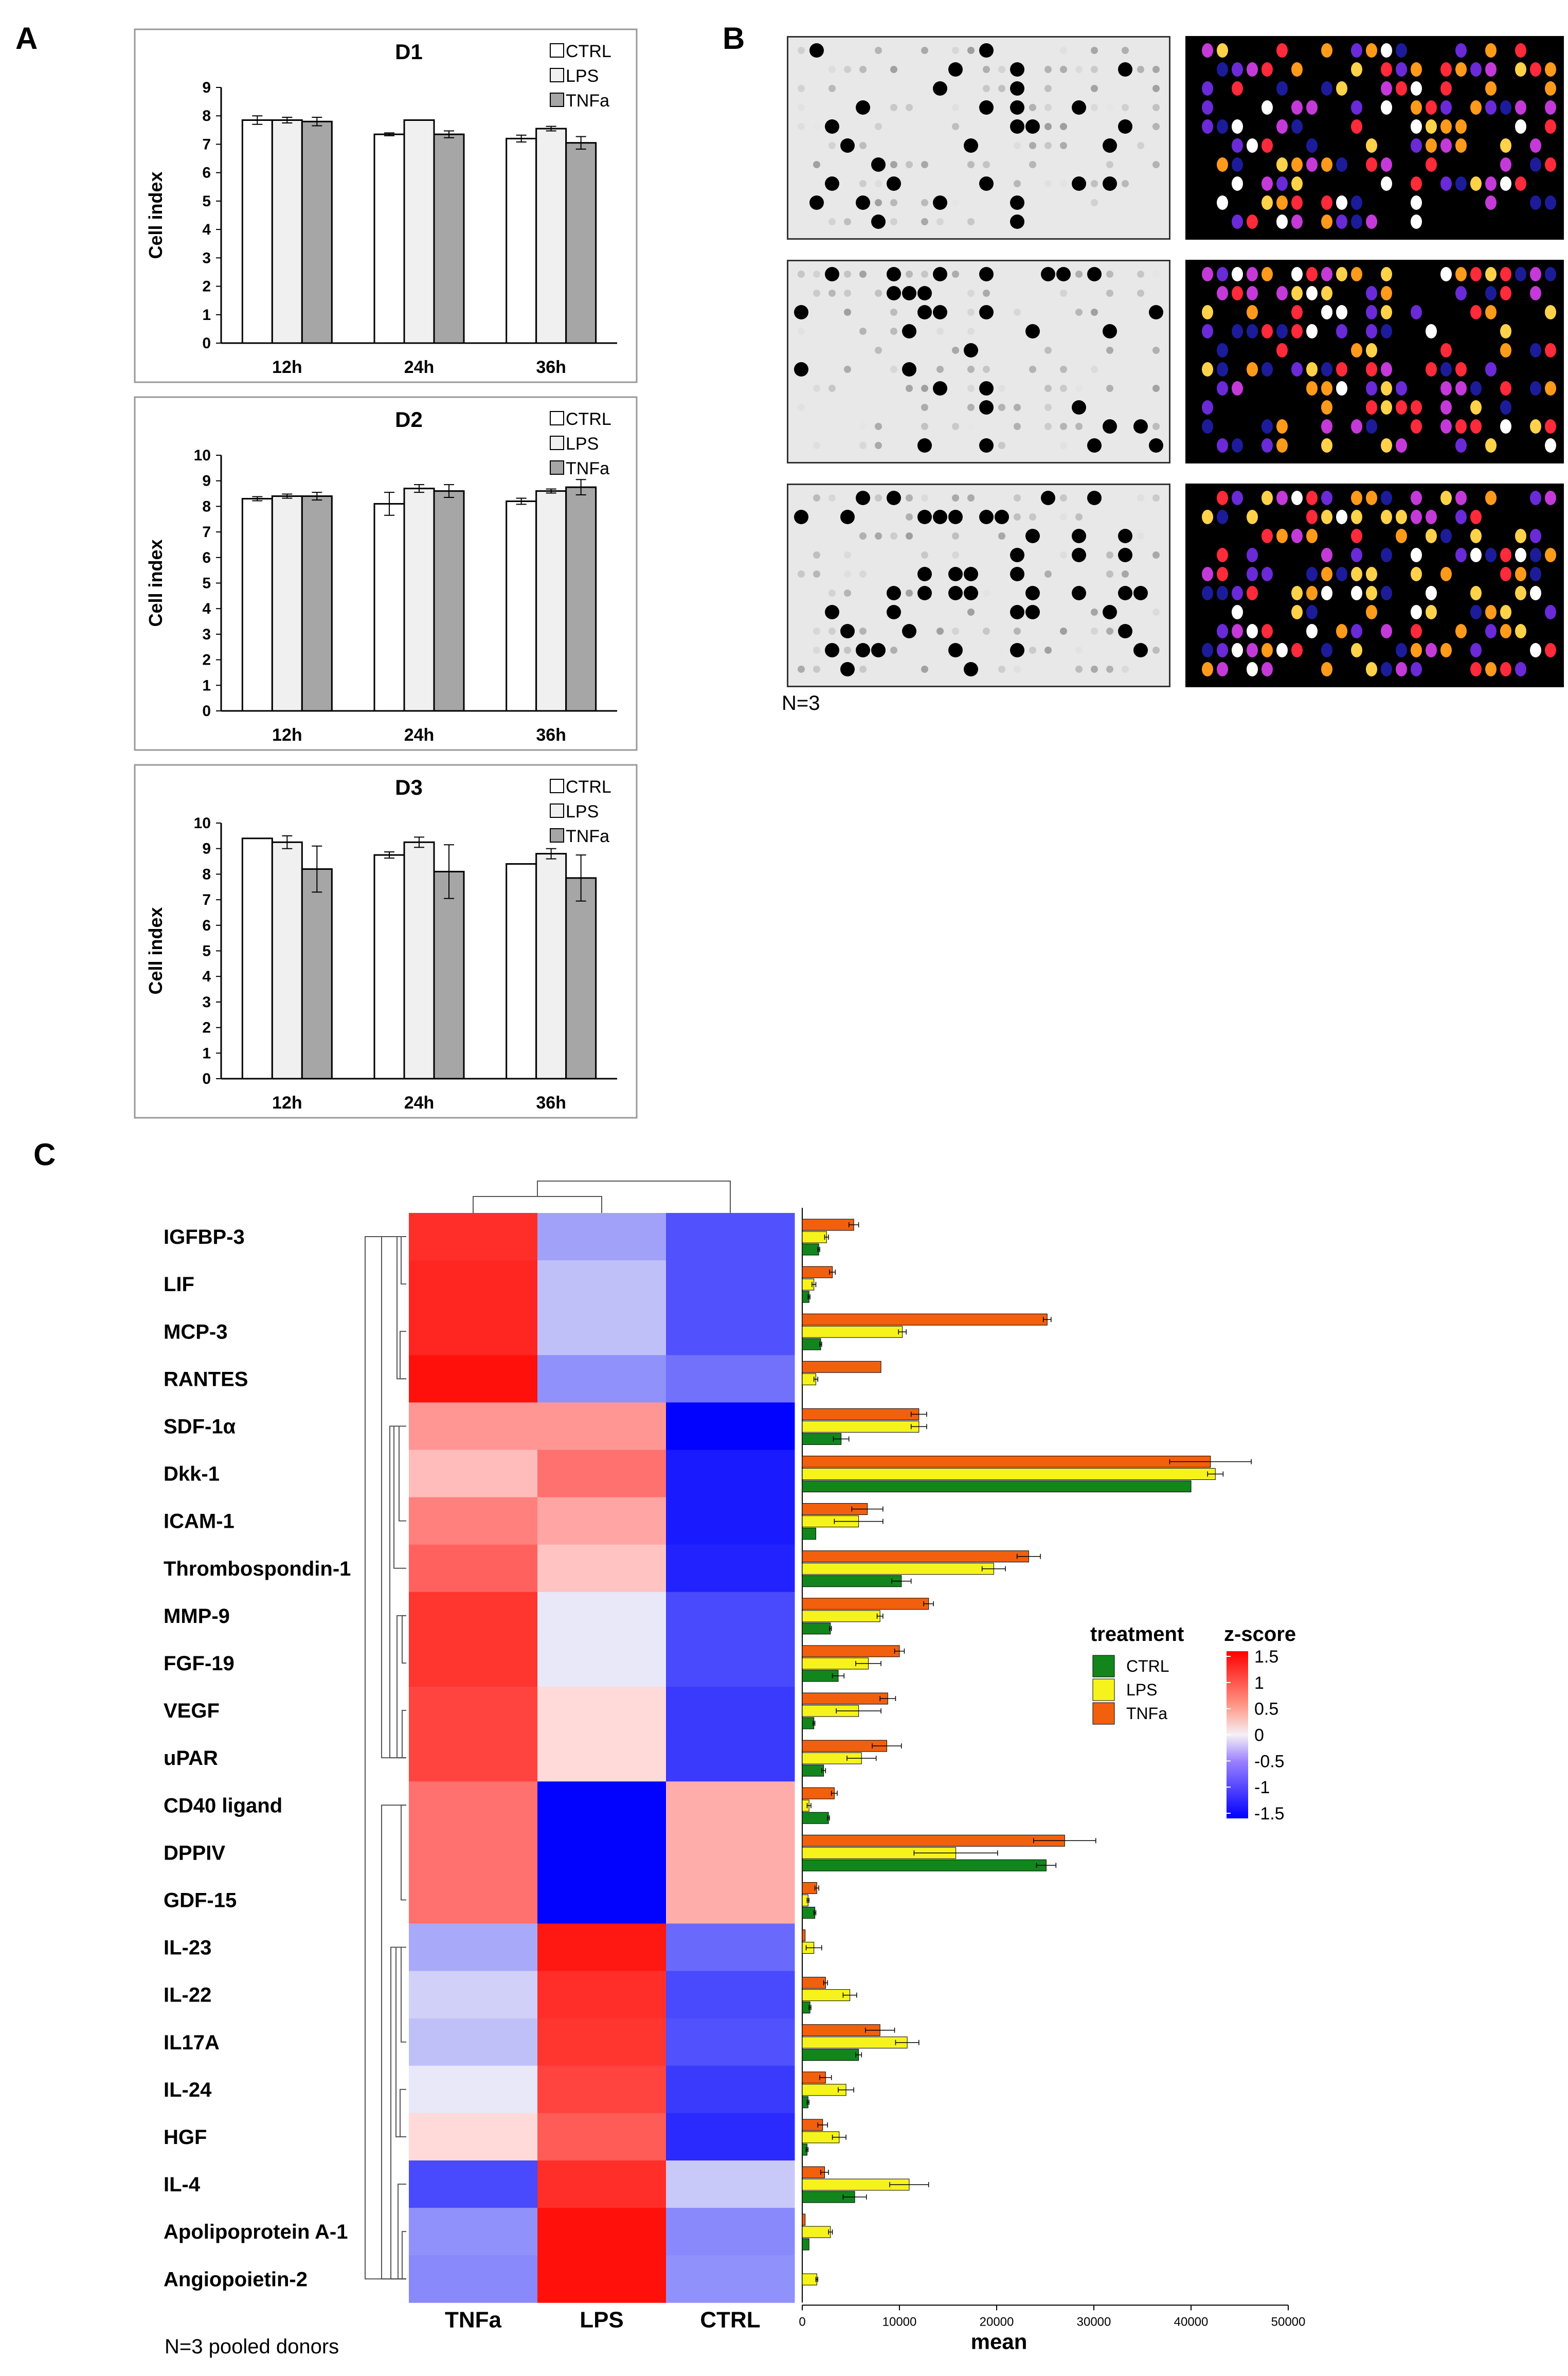 The width and height of the screenshot is (1568, 2376). What do you see at coordinates (200, 1426) in the screenshot?
I see `row-label: SDF-1α` at bounding box center [200, 1426].